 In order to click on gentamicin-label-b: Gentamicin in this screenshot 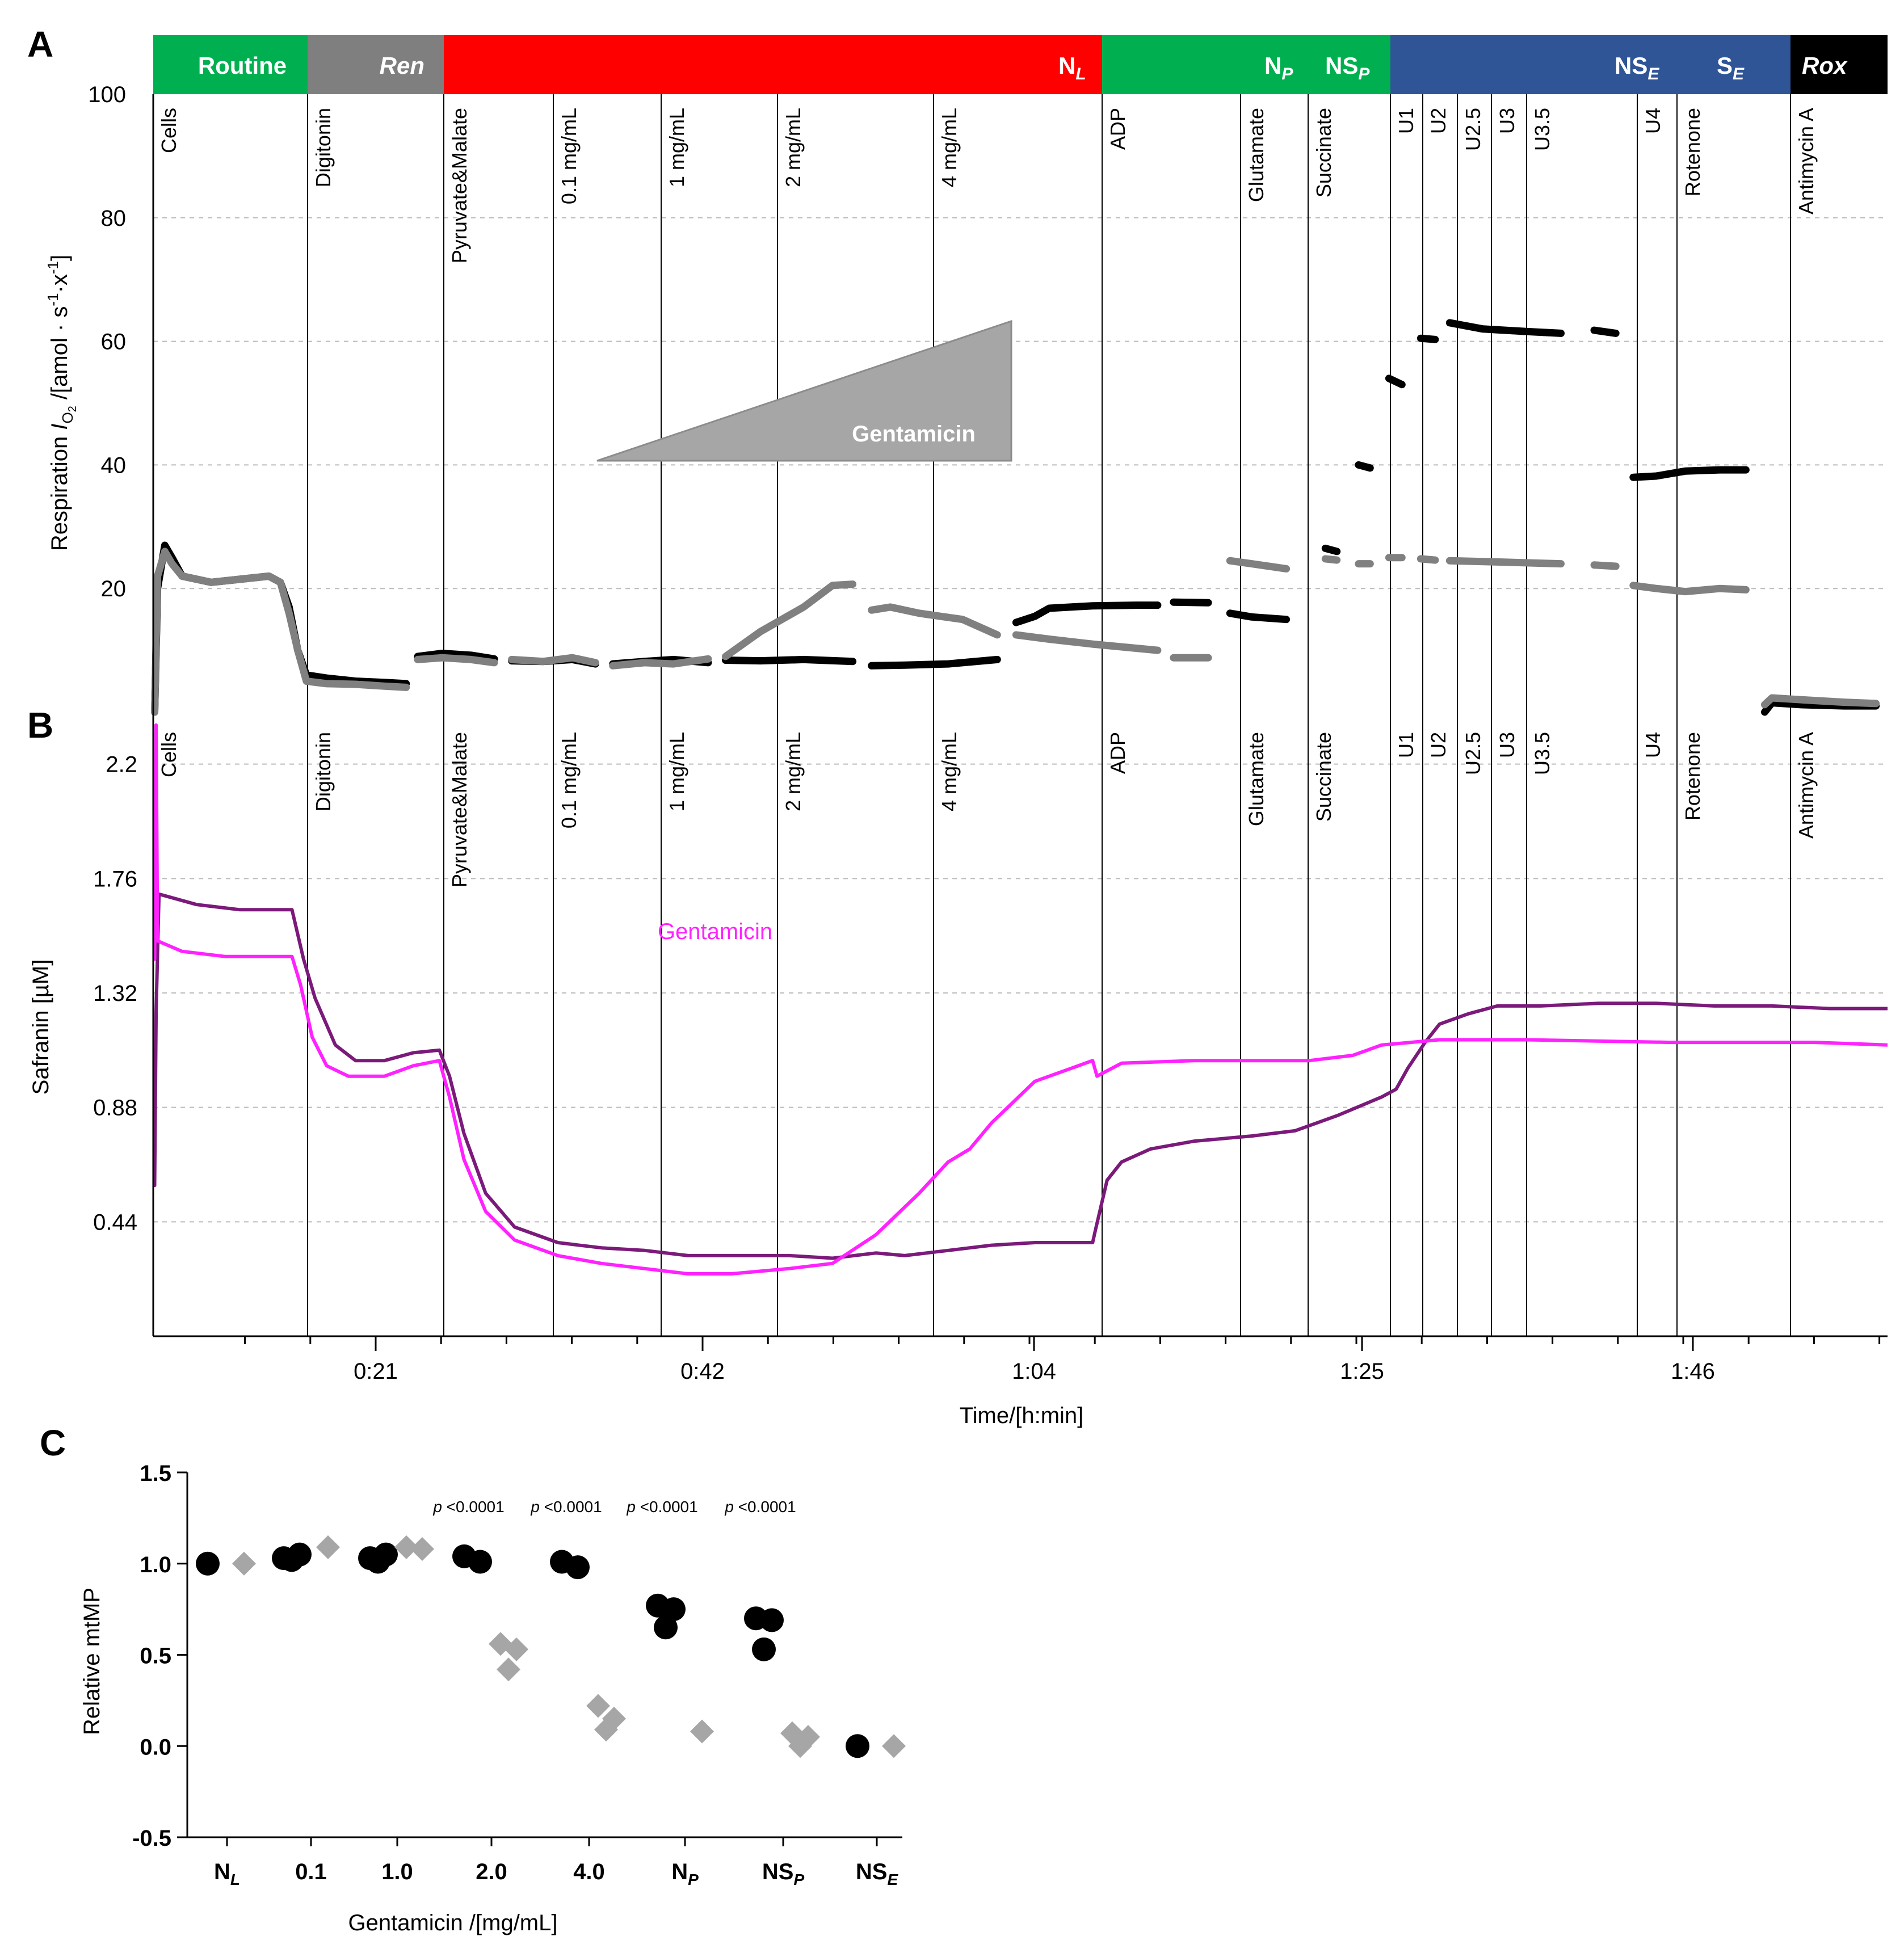, I will do `click(715, 931)`.